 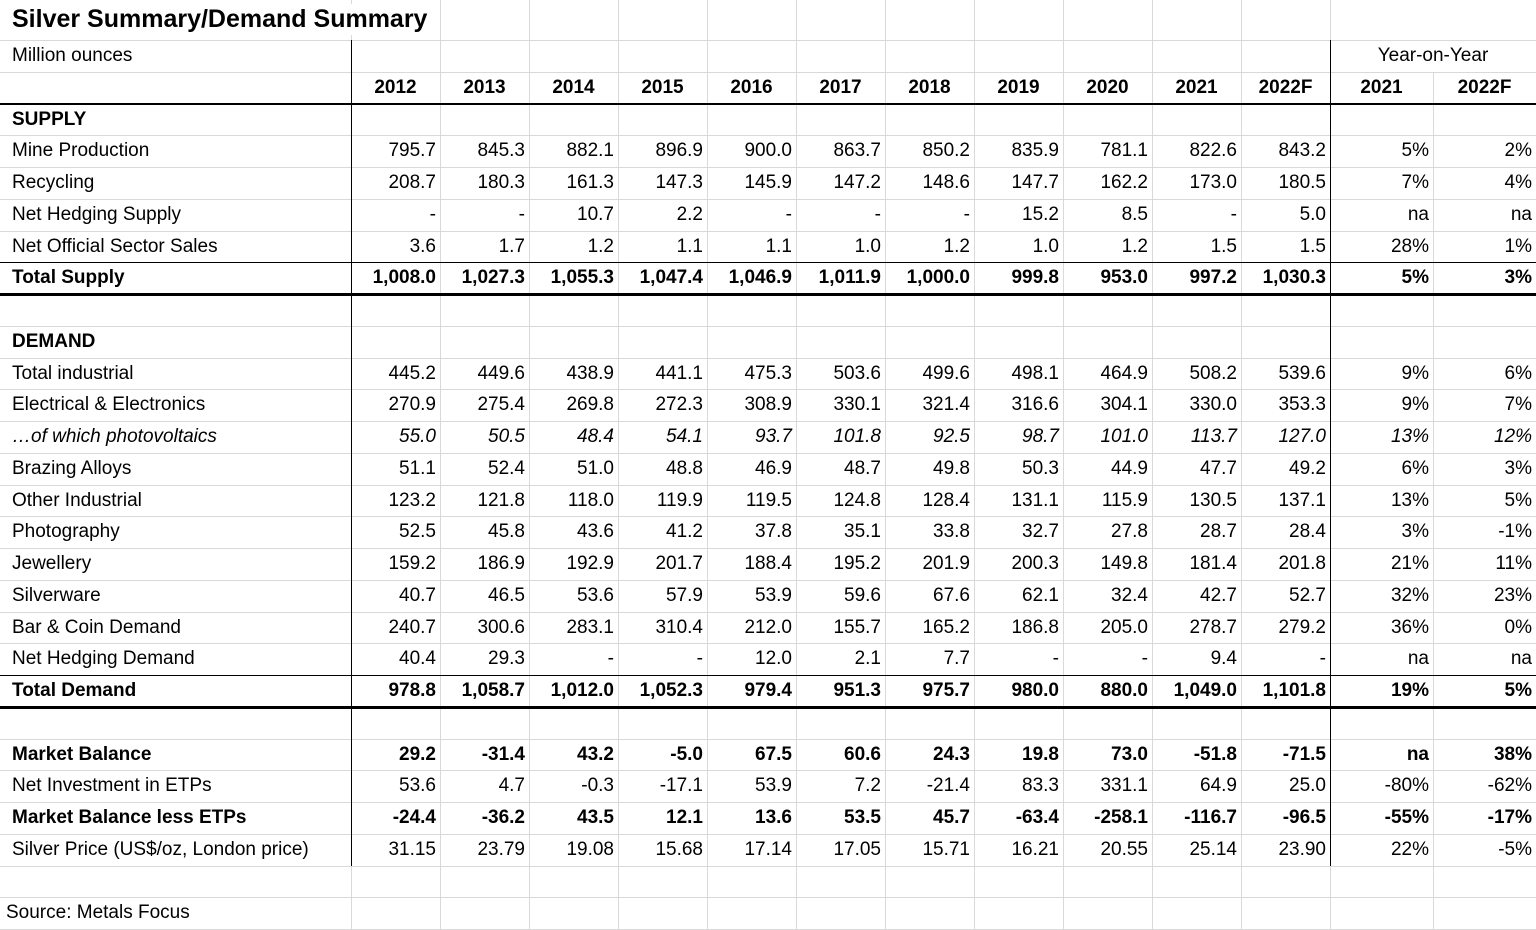 I want to click on cell: 278.7, so click(x=1213, y=627).